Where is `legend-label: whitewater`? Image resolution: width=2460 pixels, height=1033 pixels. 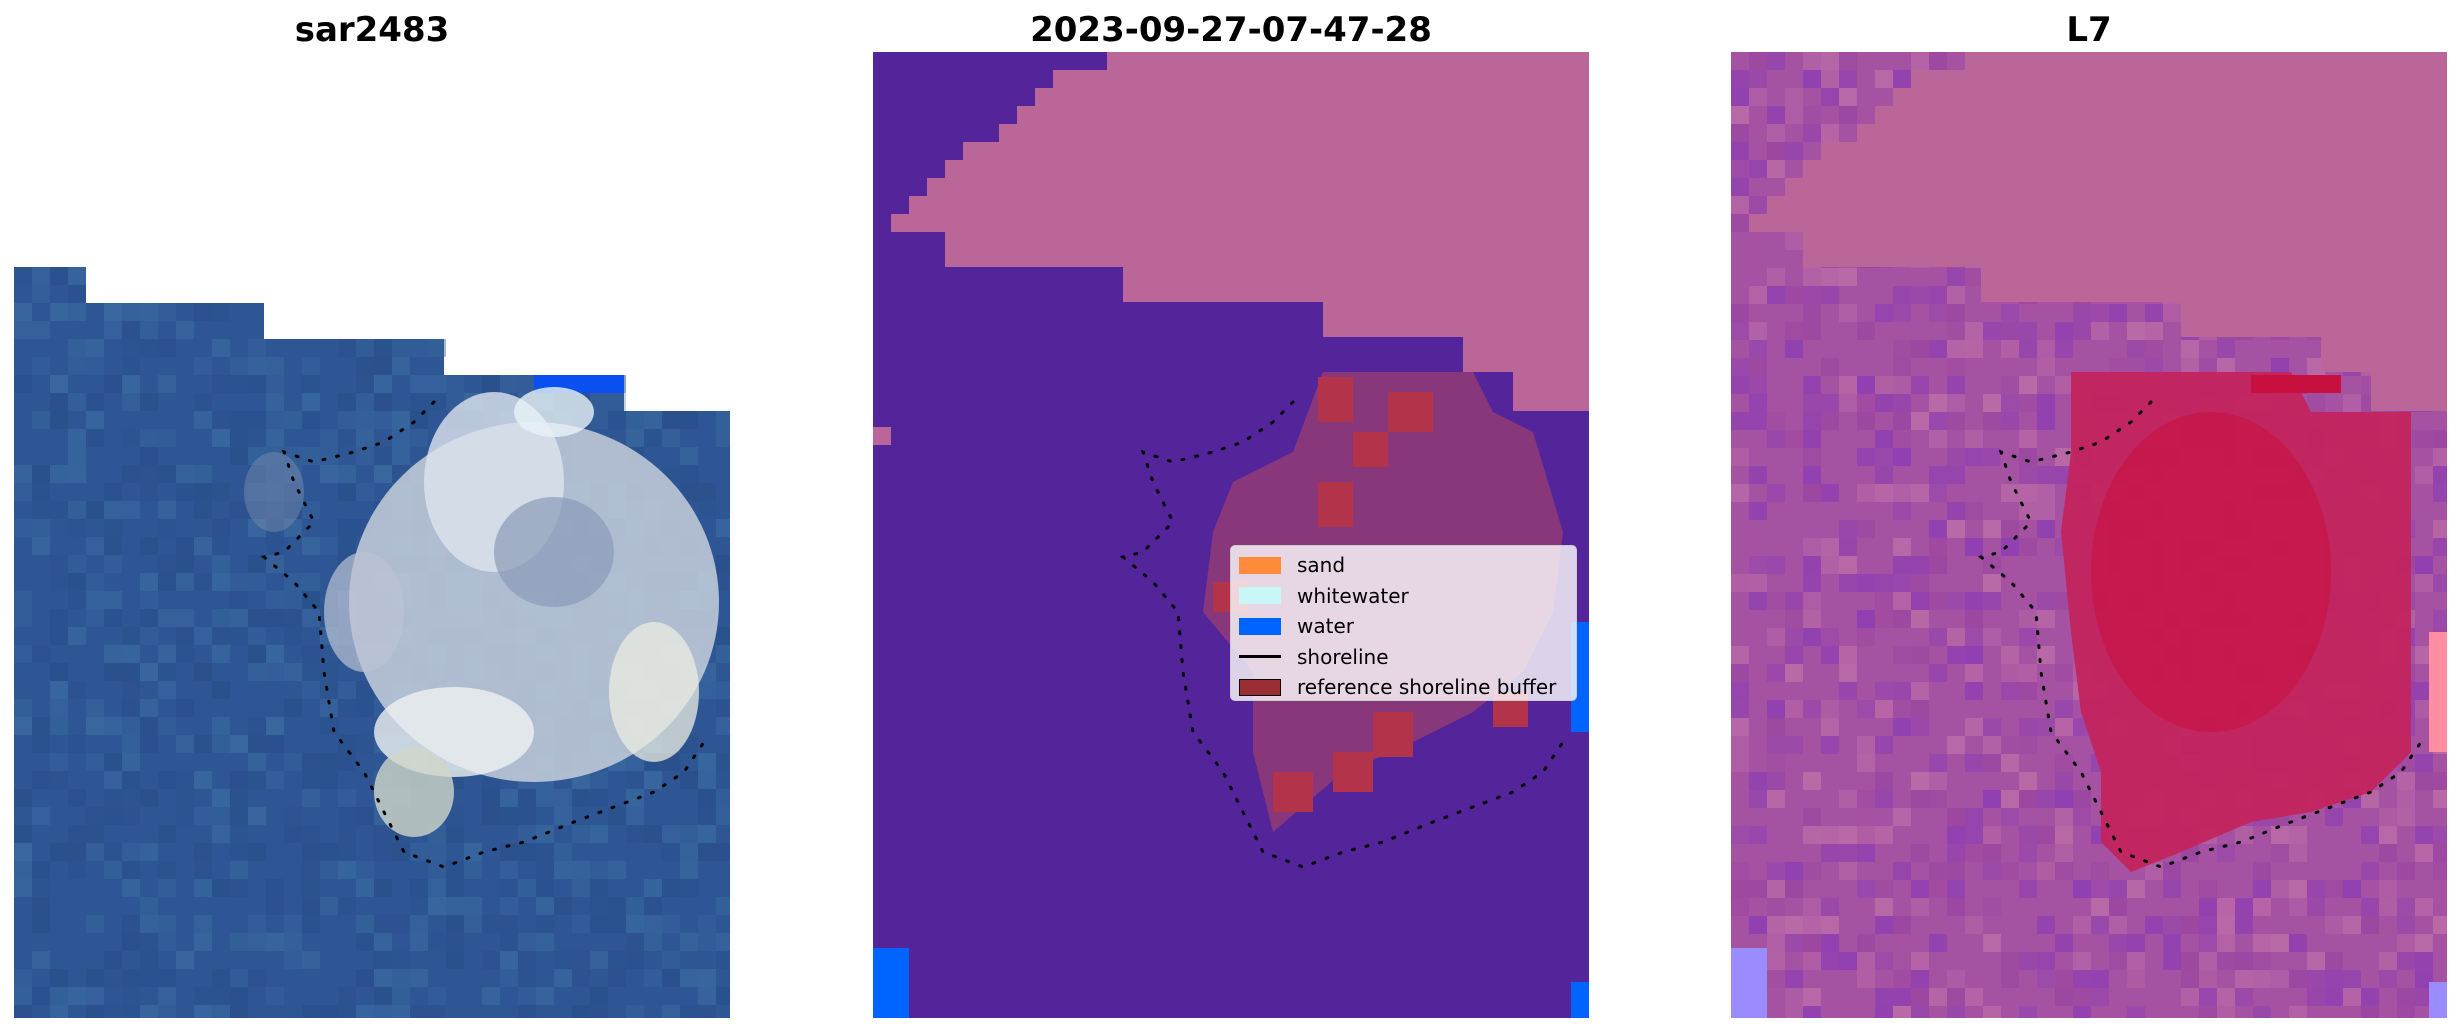 legend-label: whitewater is located at coordinates (1353, 595).